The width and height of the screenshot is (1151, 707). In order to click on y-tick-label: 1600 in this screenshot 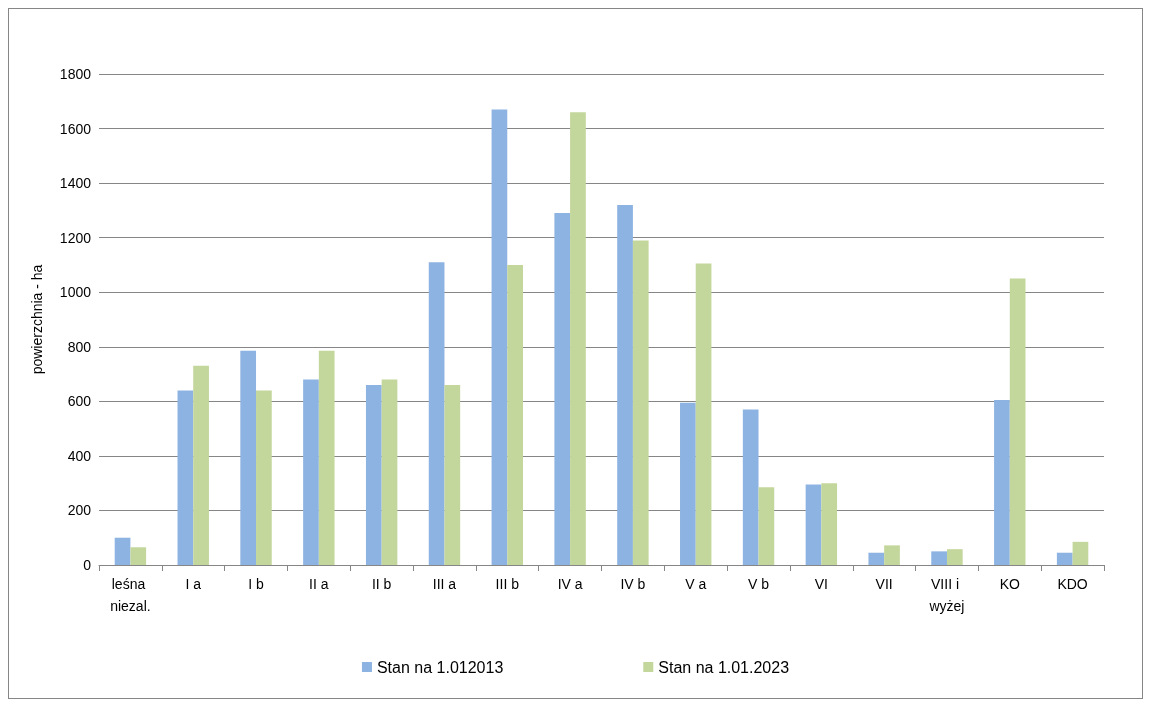, I will do `click(75, 128)`.